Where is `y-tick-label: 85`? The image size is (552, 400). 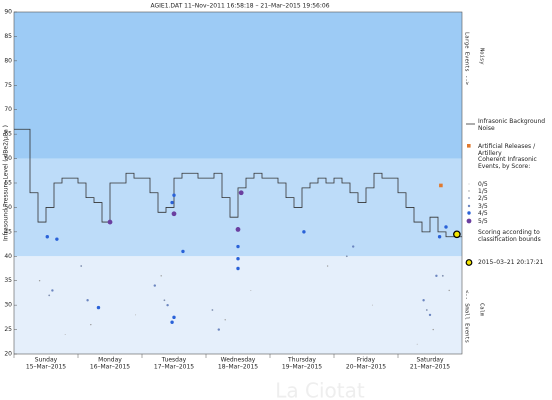 y-tick-label: 85 is located at coordinates (8, 36).